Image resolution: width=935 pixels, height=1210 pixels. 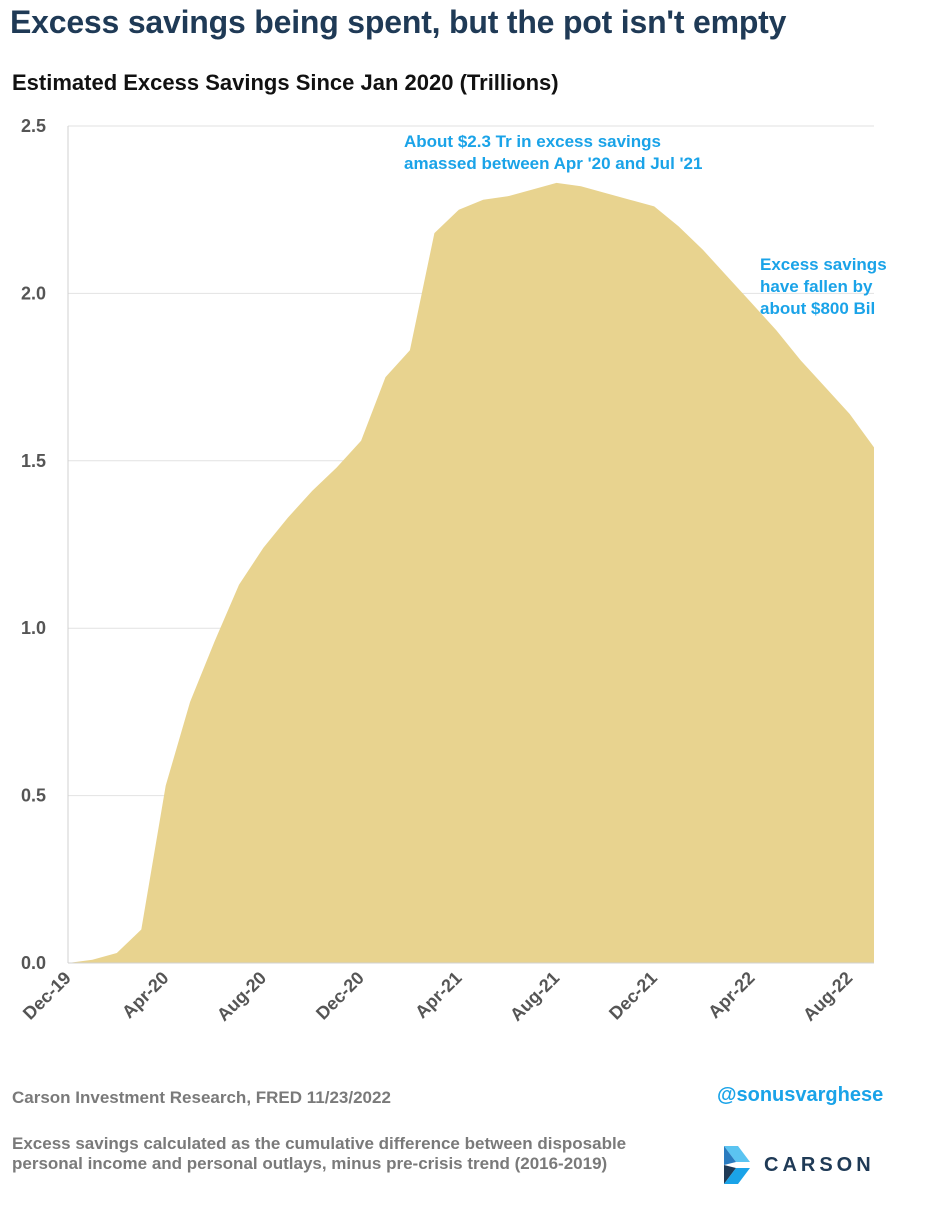 What do you see at coordinates (33, 293) in the screenshot?
I see `y-tick-label: 2.0` at bounding box center [33, 293].